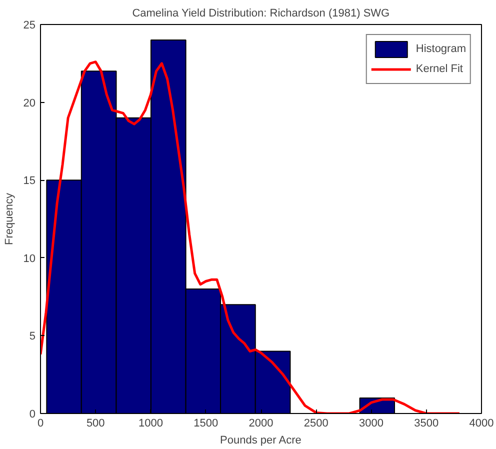 The width and height of the screenshot is (496, 449). What do you see at coordinates (40, 424) in the screenshot?
I see `x-tick-label: 0` at bounding box center [40, 424].